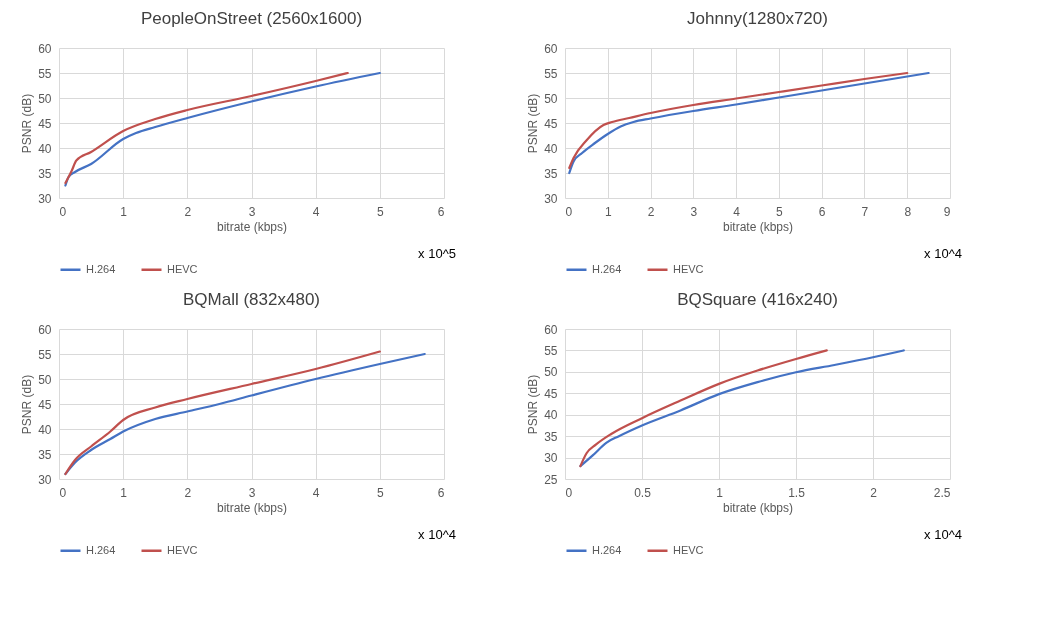  Describe the element at coordinates (865, 211) in the screenshot. I see `x-tick-label: 7` at that location.